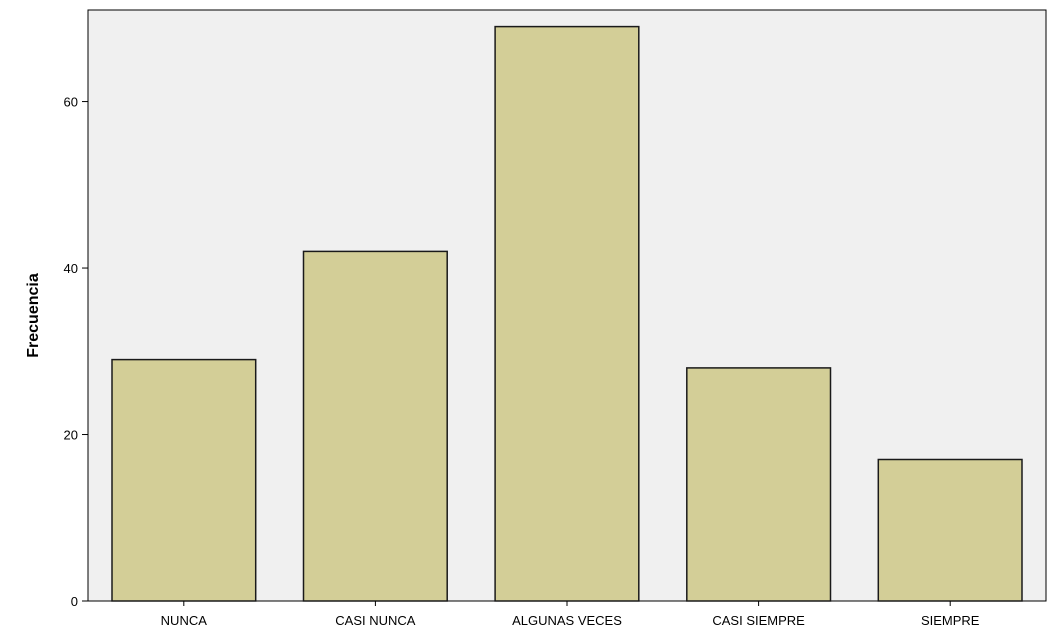 The image size is (1048, 633). I want to click on bar-casi-siempre, so click(759, 484).